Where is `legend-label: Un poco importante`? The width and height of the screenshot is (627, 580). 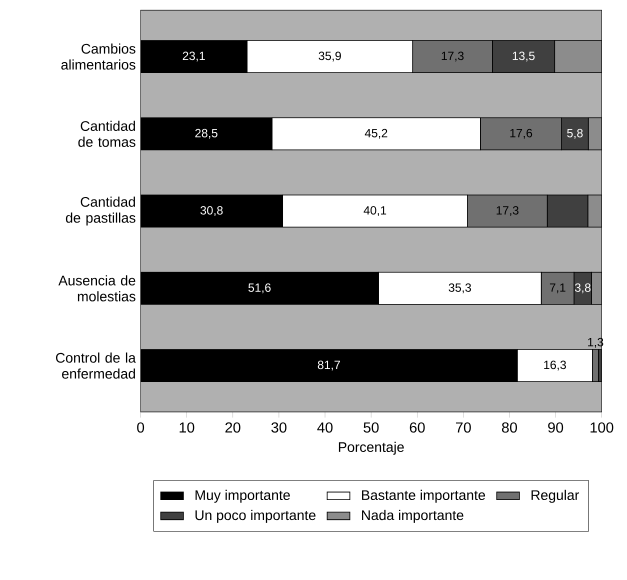
legend-label: Un poco importante is located at coordinates (256, 516).